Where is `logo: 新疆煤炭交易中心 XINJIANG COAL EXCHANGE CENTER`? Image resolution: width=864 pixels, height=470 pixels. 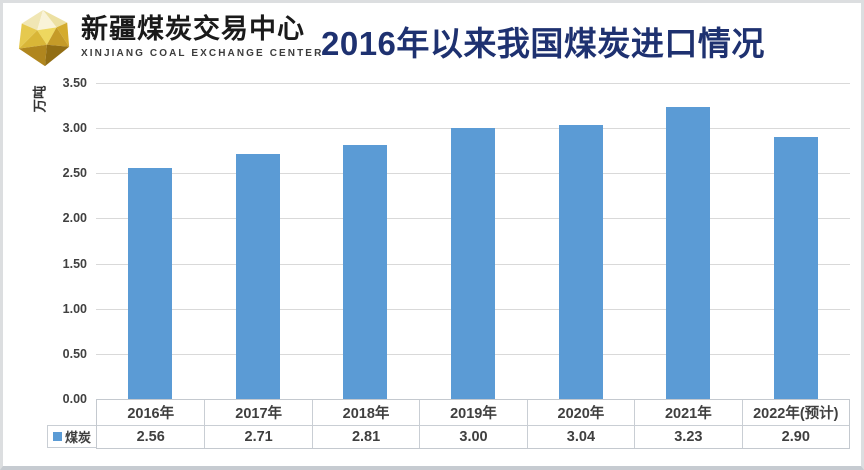
logo: 新疆煤炭交易中心 XINJIANG COAL EXCHANGE CENTER is located at coordinates (169, 39).